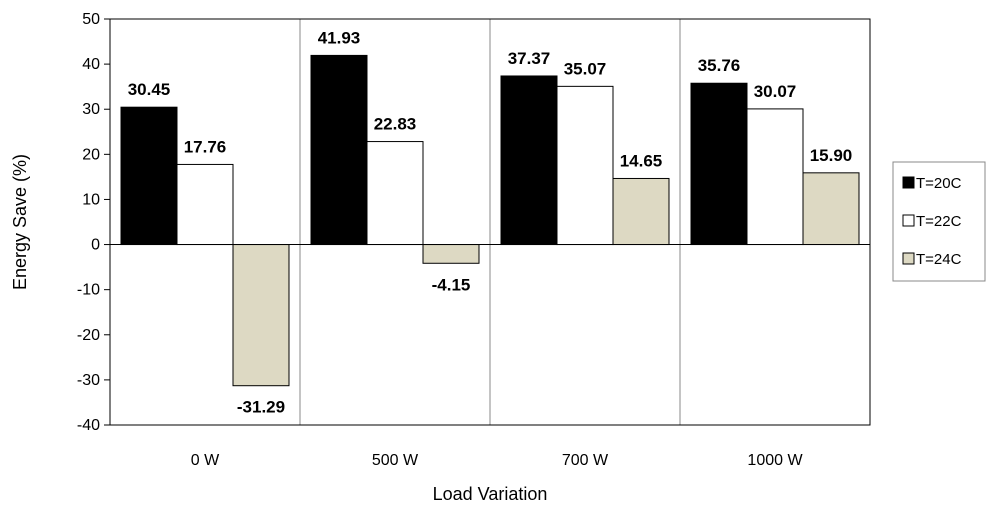 The width and height of the screenshot is (986, 509). I want to click on y-tick-label: -30, so click(88, 380).